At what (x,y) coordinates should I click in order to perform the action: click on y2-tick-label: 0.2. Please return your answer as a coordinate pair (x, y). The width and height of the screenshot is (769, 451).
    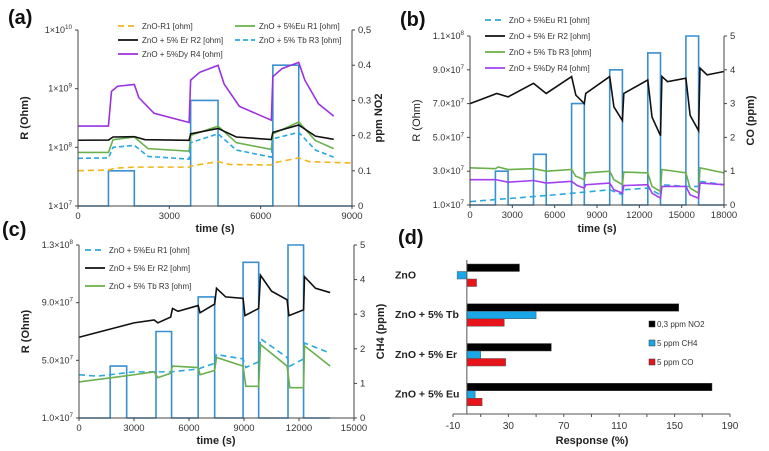
    Looking at the image, I should click on (364, 136).